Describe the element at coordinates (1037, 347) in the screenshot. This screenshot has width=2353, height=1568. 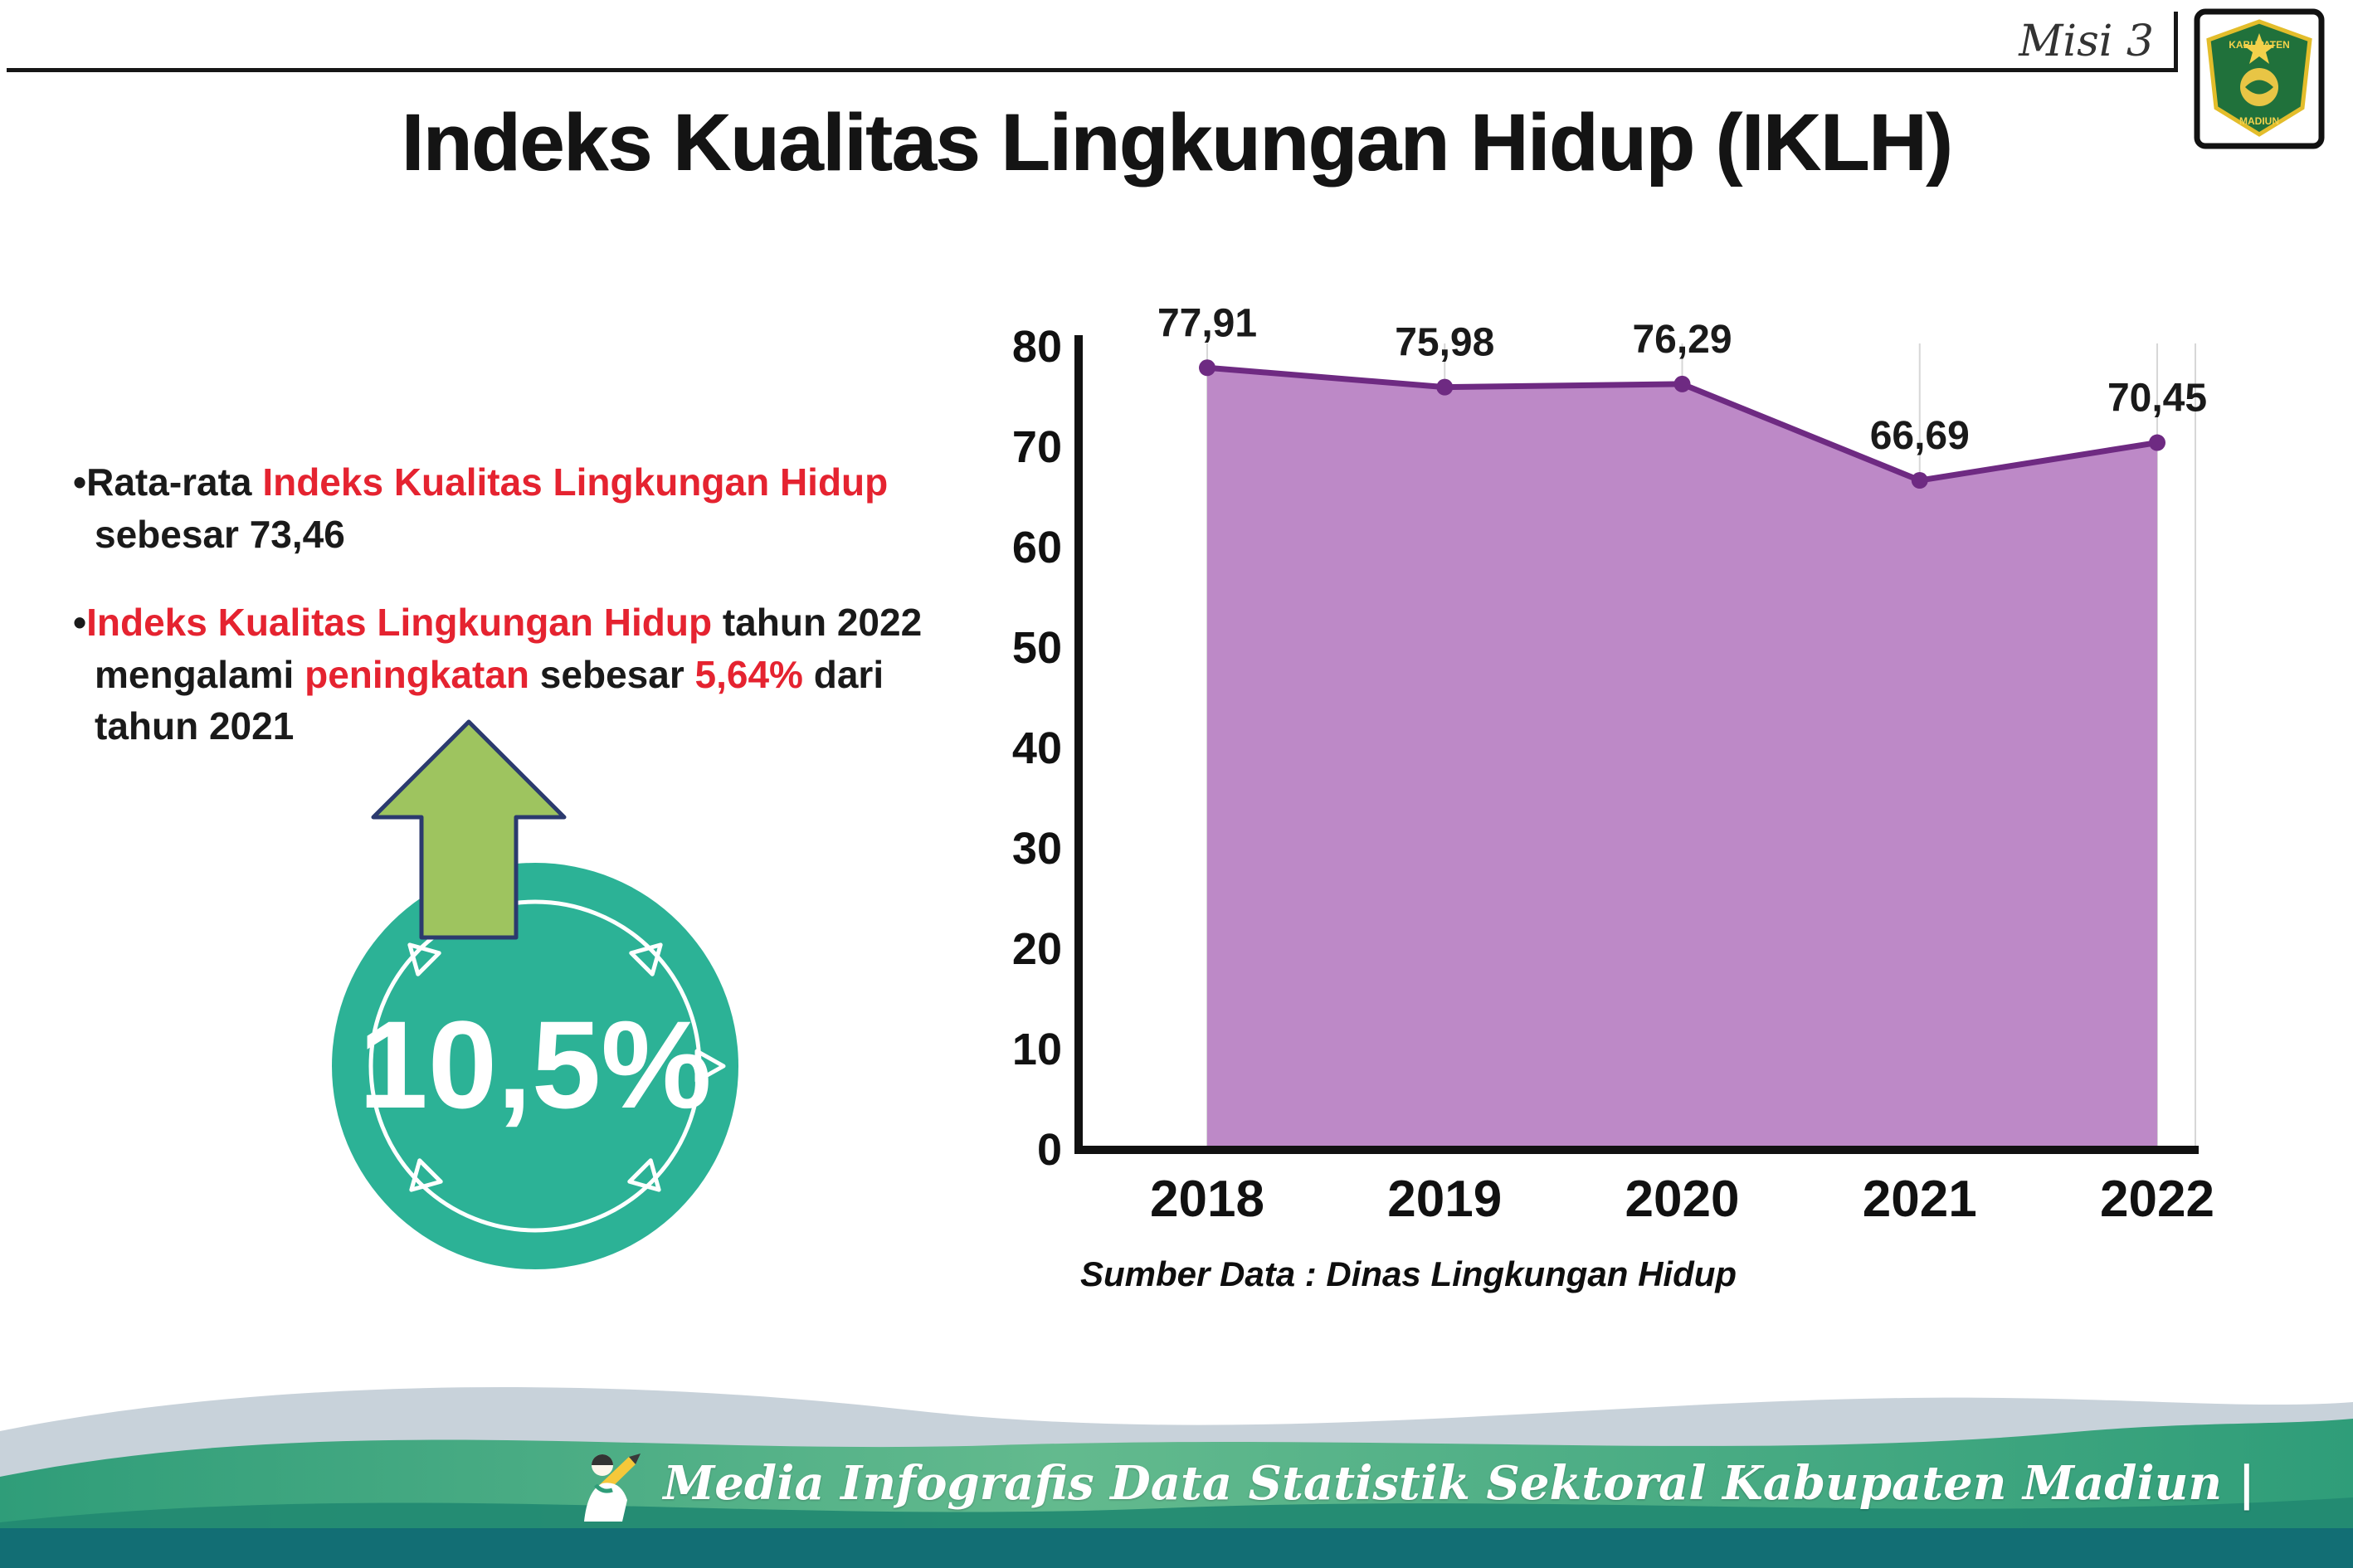
I see `svg-text: 80` at that location.